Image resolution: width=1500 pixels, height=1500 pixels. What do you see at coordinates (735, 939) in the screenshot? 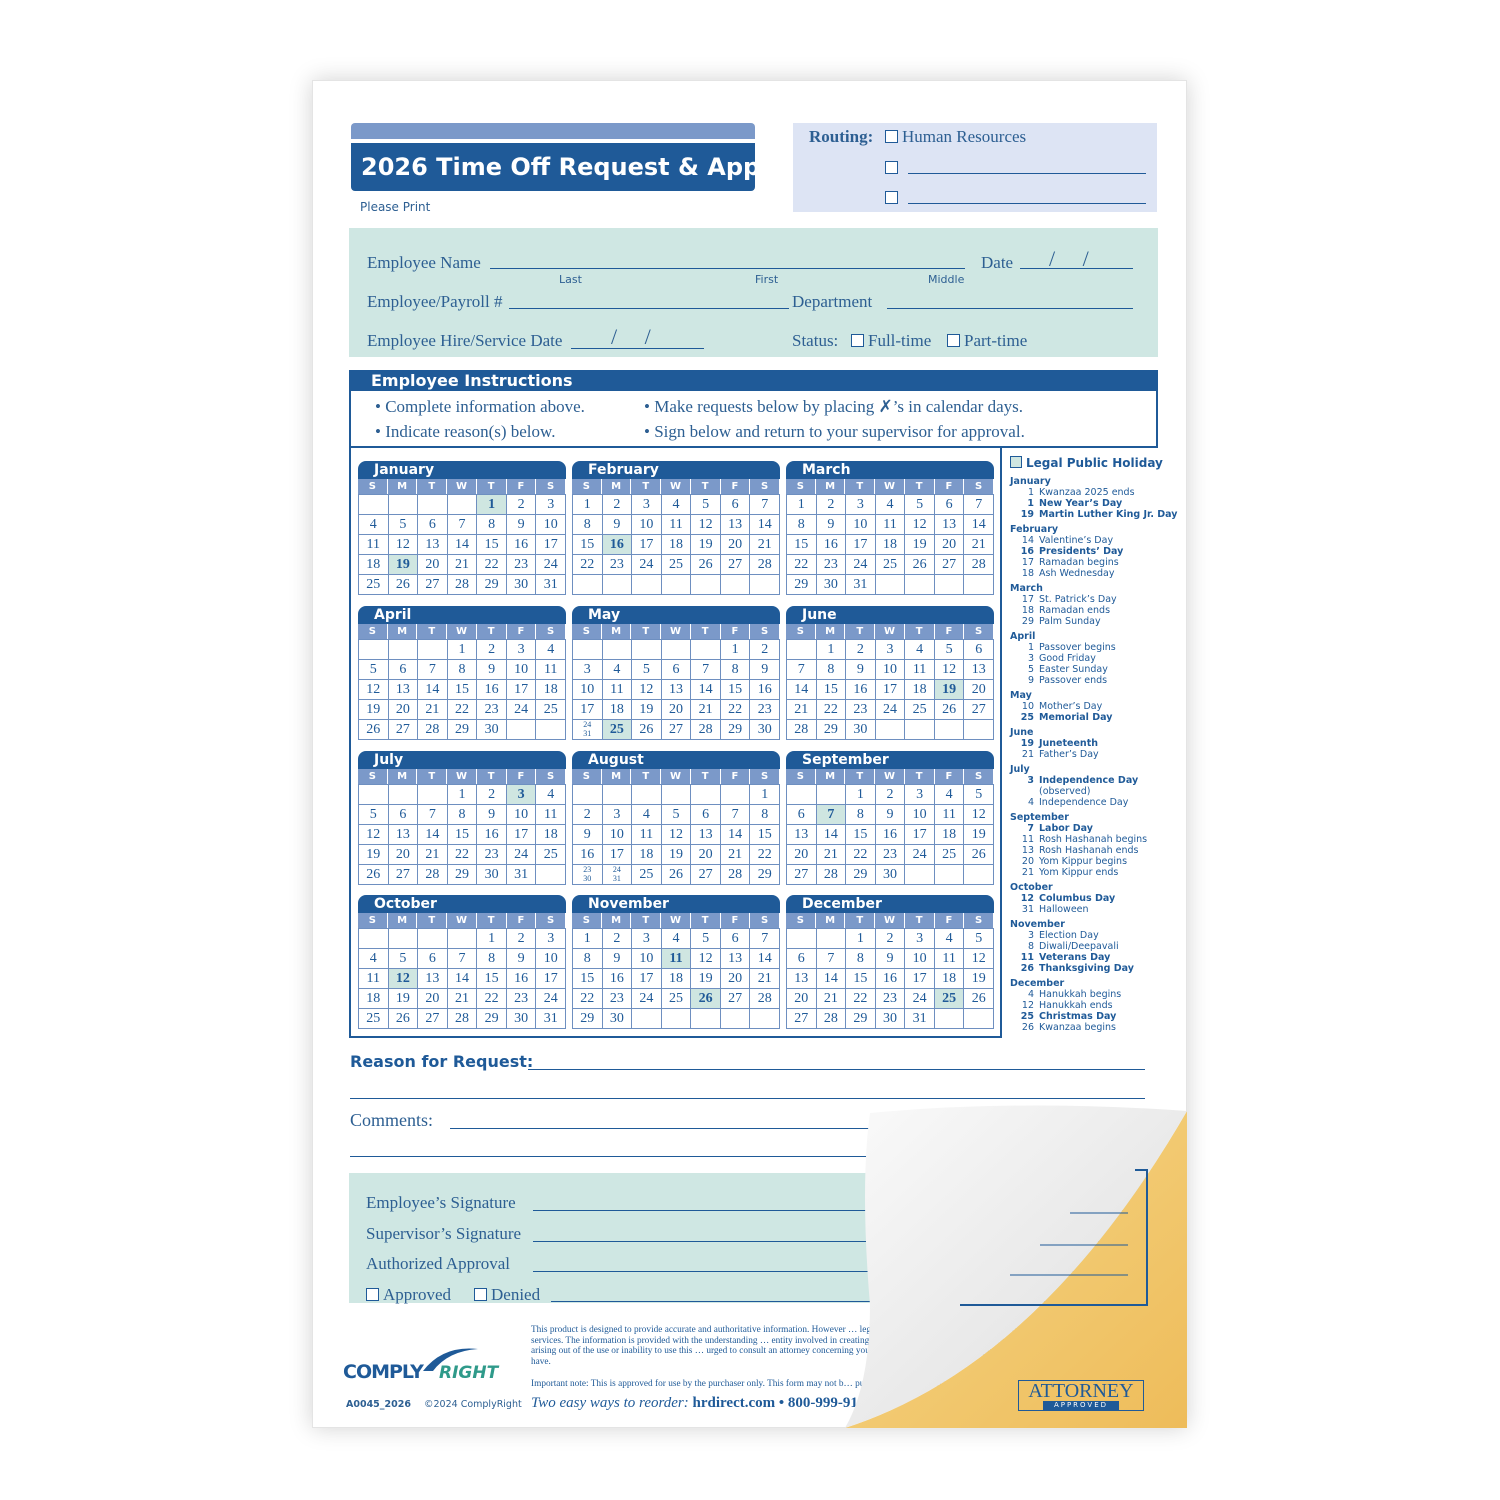
I see `day-cell: 6` at bounding box center [735, 939].